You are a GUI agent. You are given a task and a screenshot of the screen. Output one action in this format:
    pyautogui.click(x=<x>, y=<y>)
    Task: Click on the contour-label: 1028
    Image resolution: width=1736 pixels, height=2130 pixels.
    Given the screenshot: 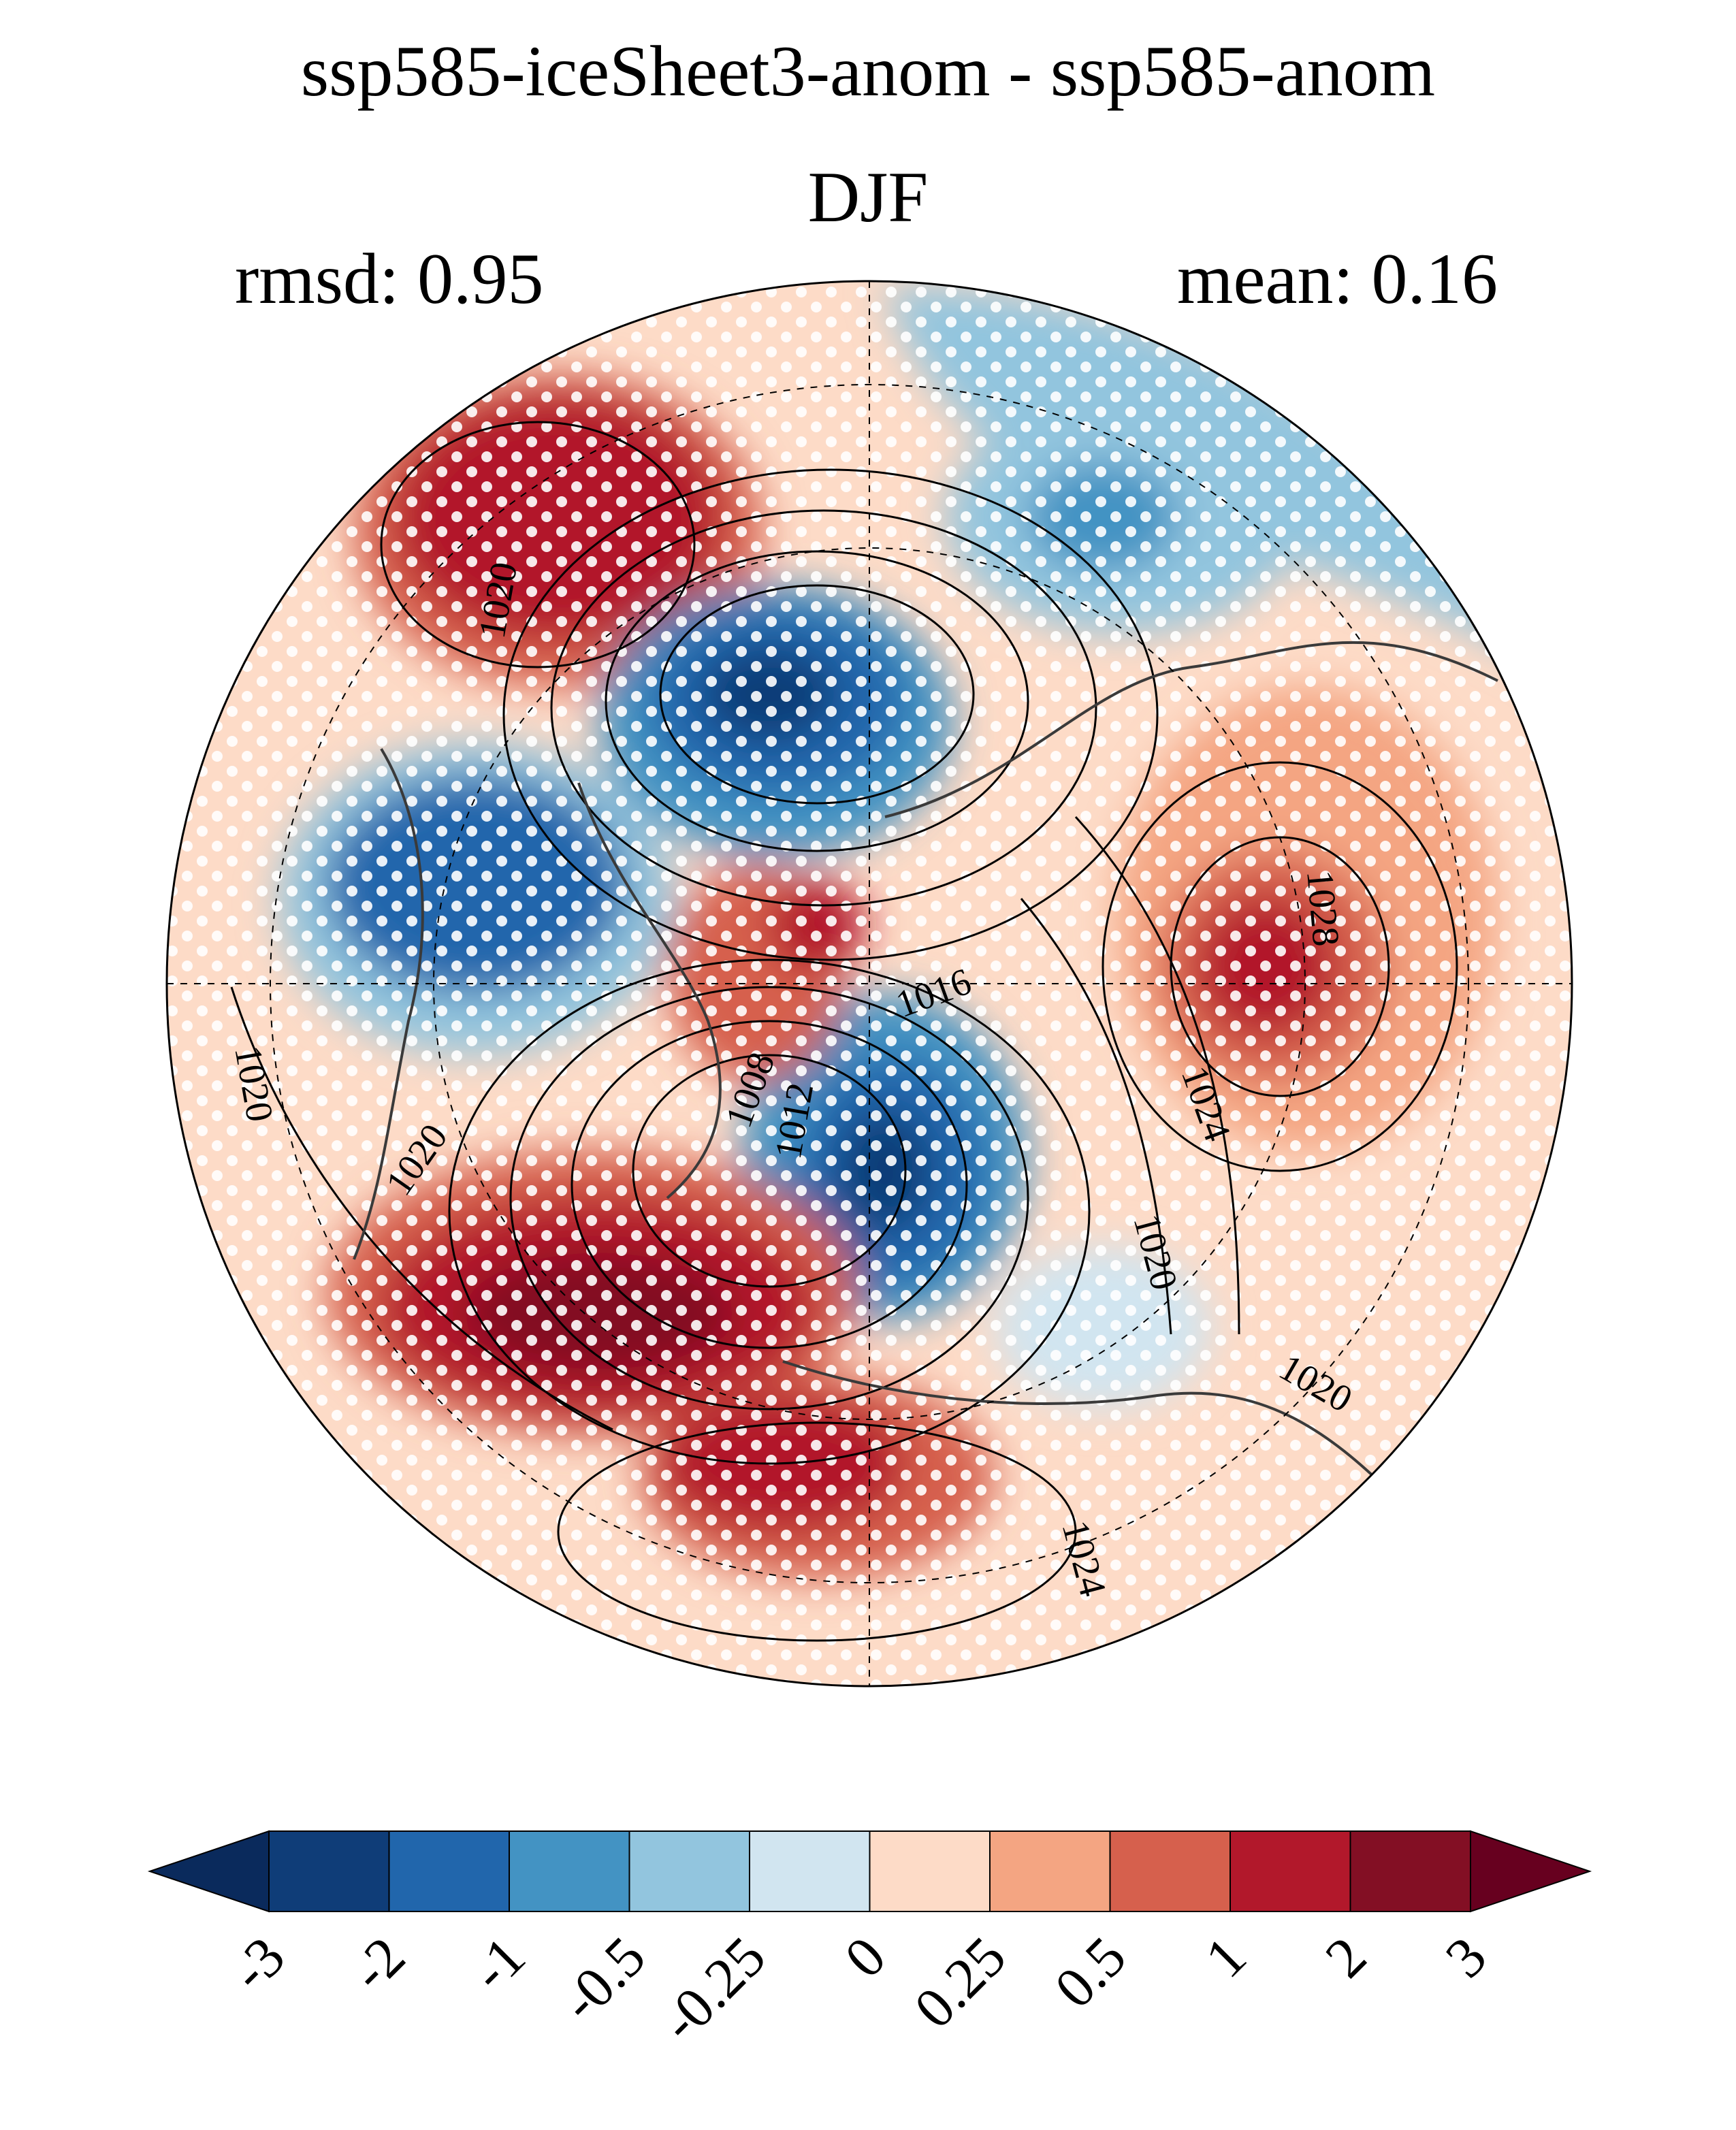 What is the action you would take?
    pyautogui.click(x=1322, y=908)
    